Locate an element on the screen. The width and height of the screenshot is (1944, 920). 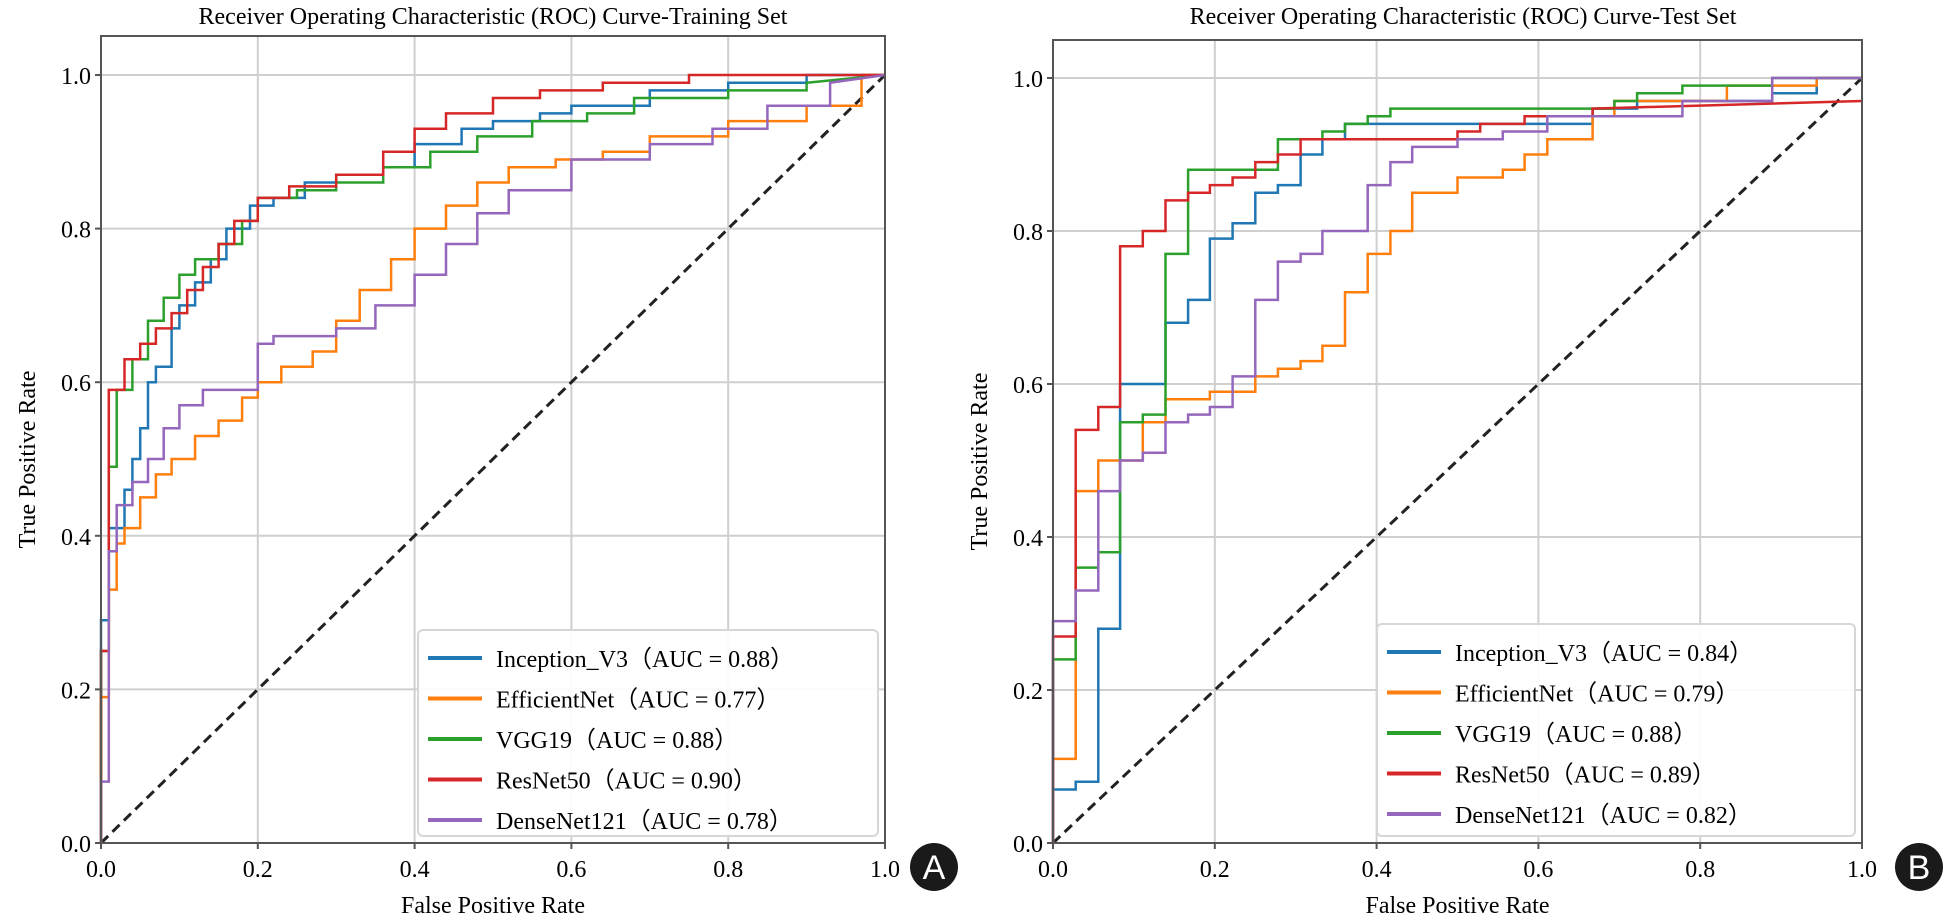
panel-badge-label: A is located at coordinates (934, 868).